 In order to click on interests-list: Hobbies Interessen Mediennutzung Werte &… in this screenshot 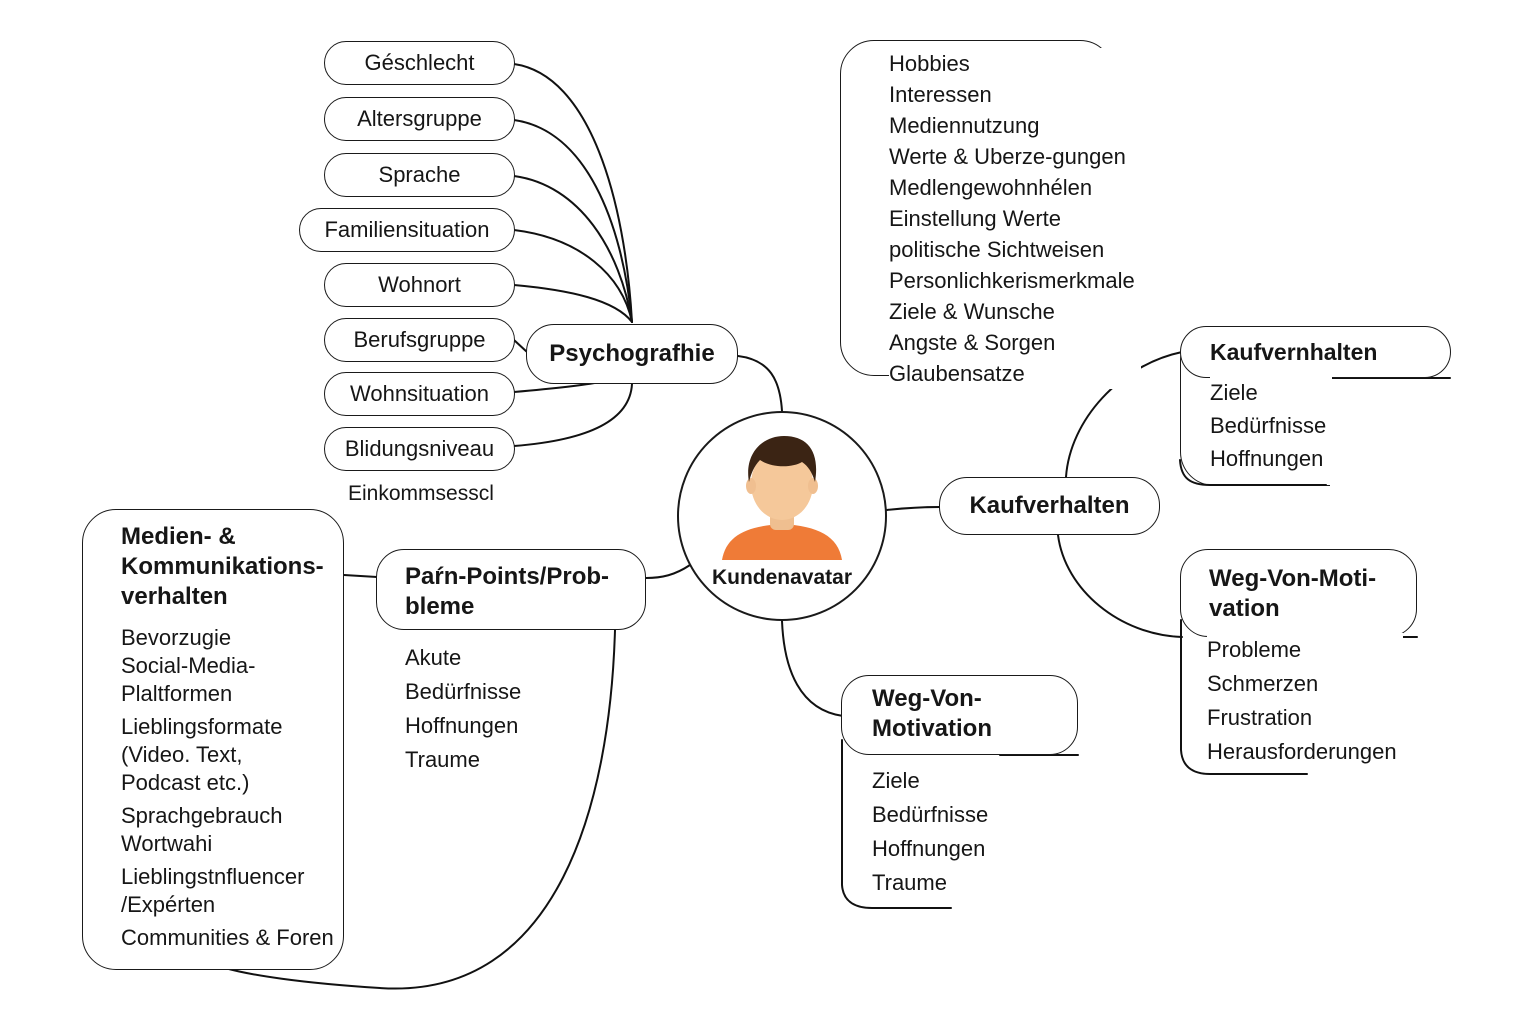, I will do `click(1015, 218)`.